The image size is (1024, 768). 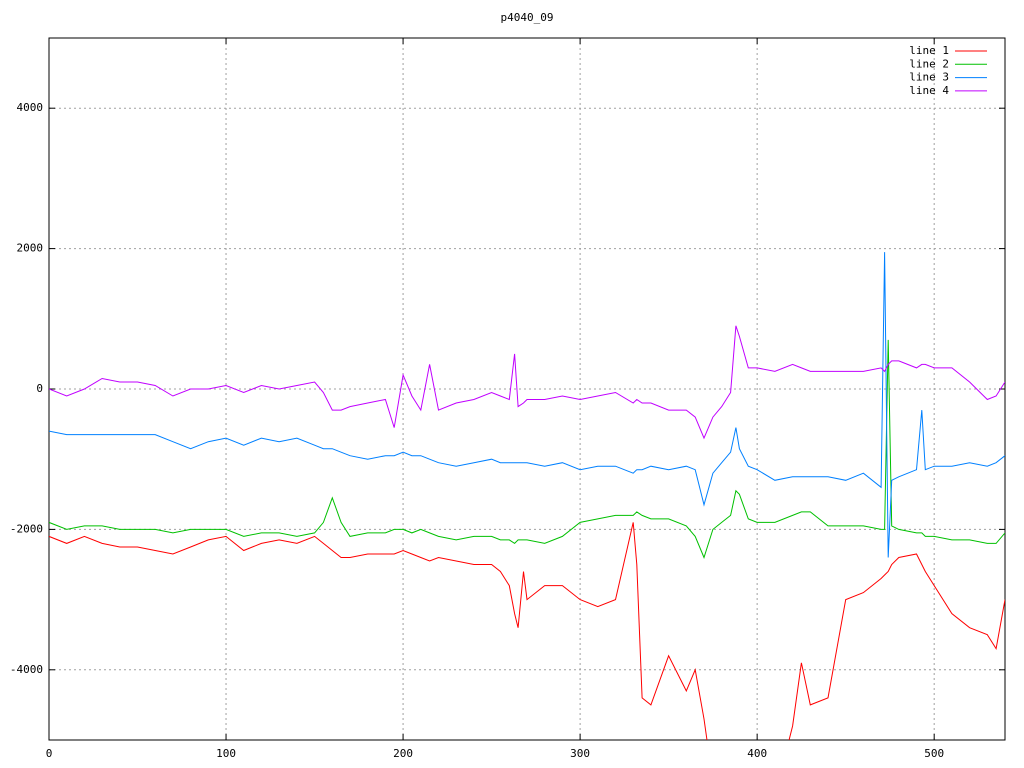 I want to click on legend-label: line 4, so click(x=929, y=90).